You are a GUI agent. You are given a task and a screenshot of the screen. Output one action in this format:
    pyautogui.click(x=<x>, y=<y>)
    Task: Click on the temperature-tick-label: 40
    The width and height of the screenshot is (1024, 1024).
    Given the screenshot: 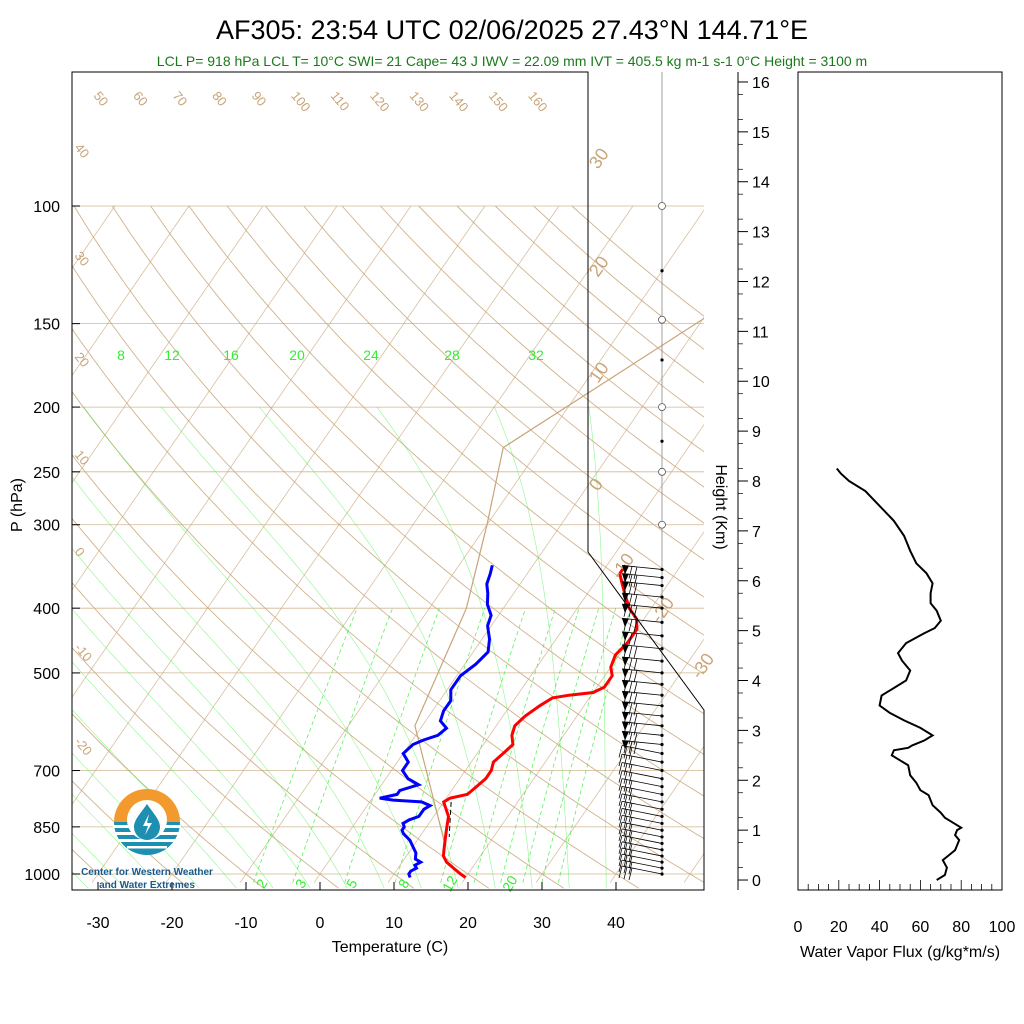 What is the action you would take?
    pyautogui.click(x=616, y=923)
    